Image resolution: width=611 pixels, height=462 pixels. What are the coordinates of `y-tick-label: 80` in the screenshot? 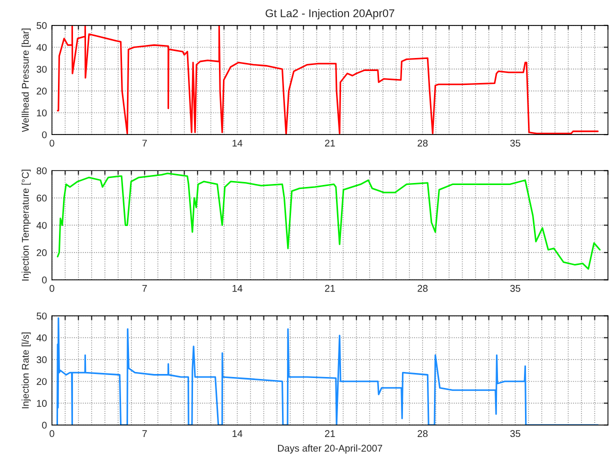 It's located at (41, 170).